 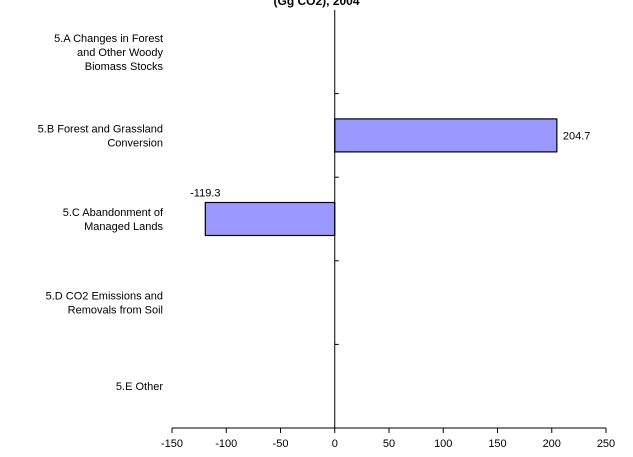 I want to click on category-label-2-1: Managed Lands, so click(x=123, y=227).